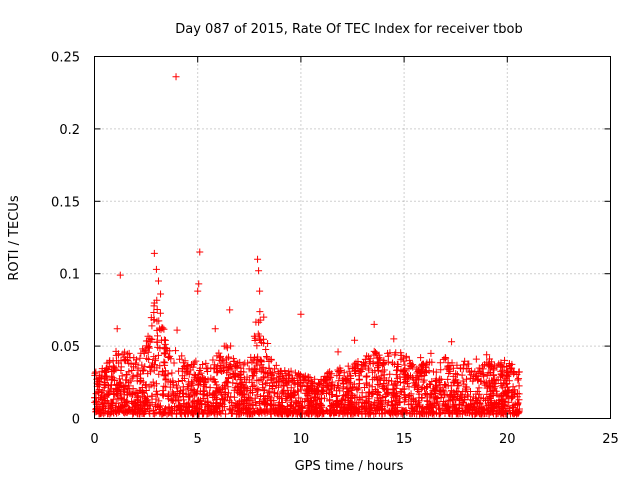  What do you see at coordinates (76, 420) in the screenshot?
I see `y-tick-label: 0` at bounding box center [76, 420].